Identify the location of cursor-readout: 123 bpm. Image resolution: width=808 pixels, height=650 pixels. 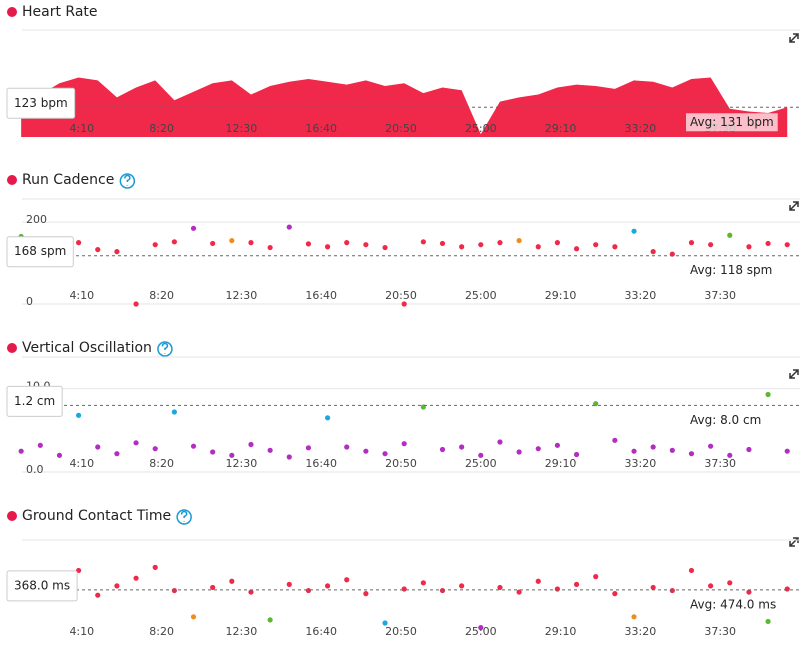
(41, 103).